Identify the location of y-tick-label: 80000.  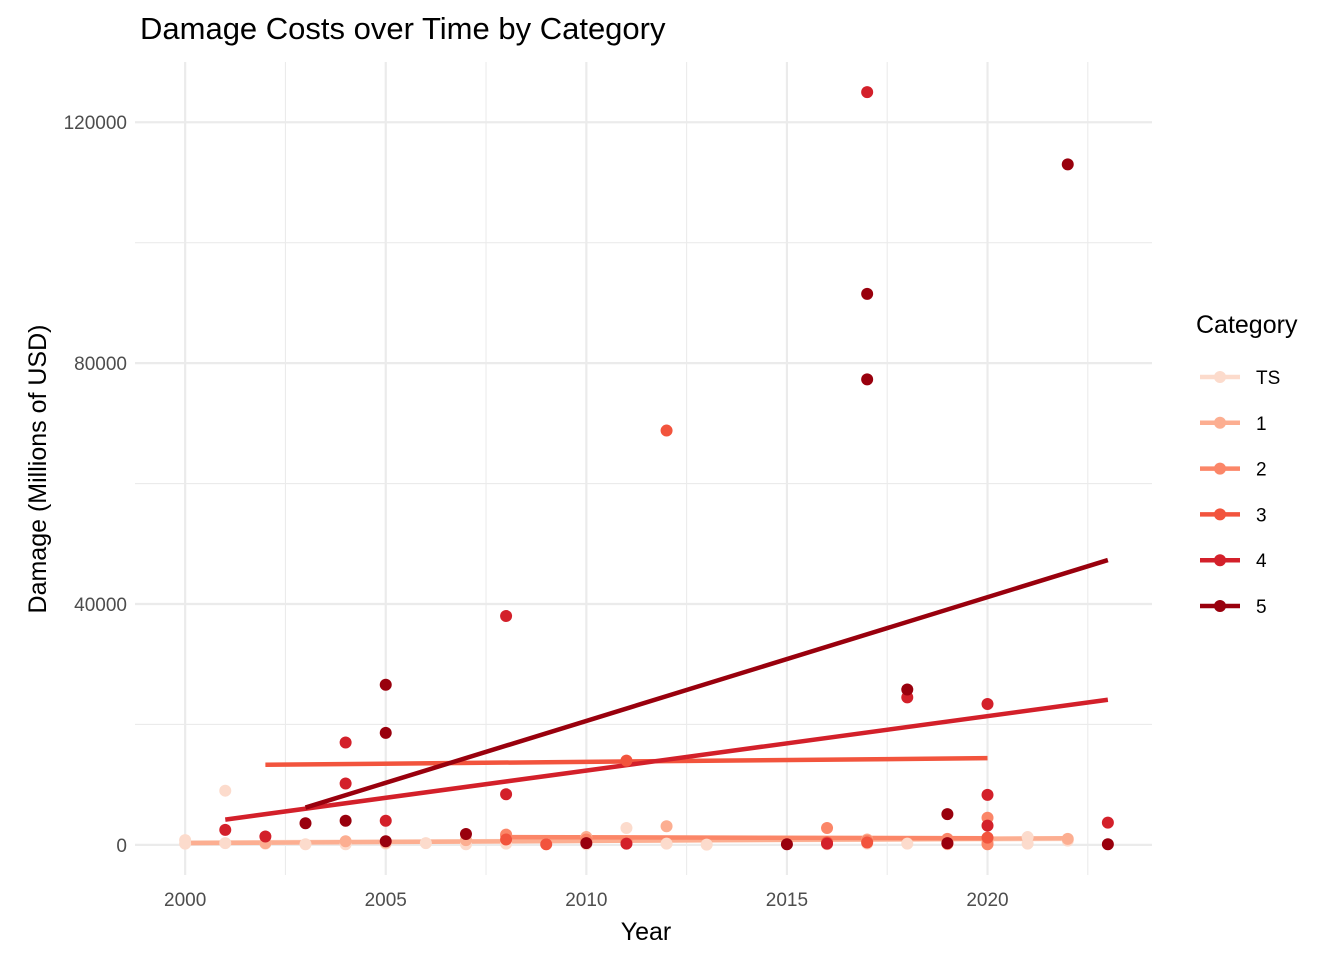
(100, 364).